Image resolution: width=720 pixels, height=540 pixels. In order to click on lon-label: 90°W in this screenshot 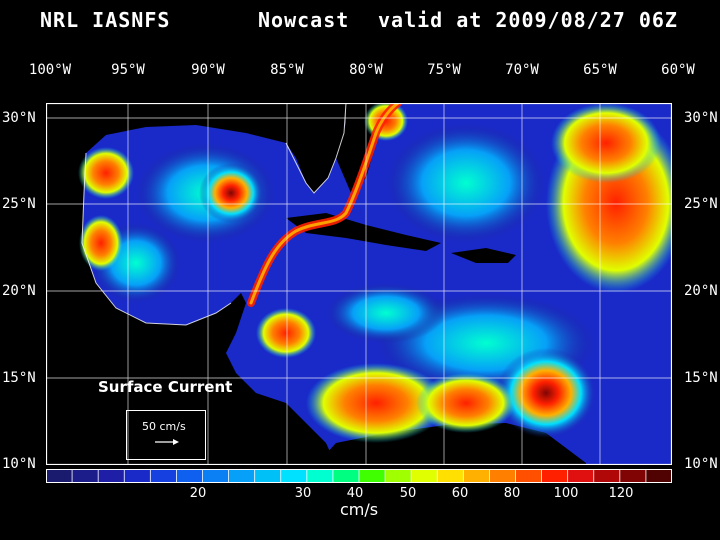, I will do `click(208, 70)`.